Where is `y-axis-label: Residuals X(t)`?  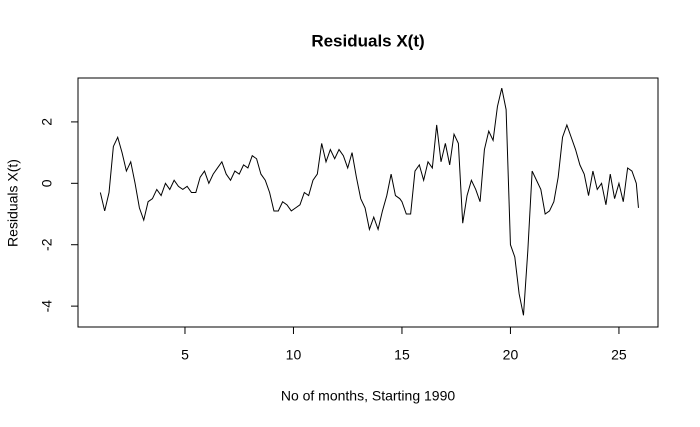
y-axis-label: Residuals X(t) is located at coordinates (13, 203).